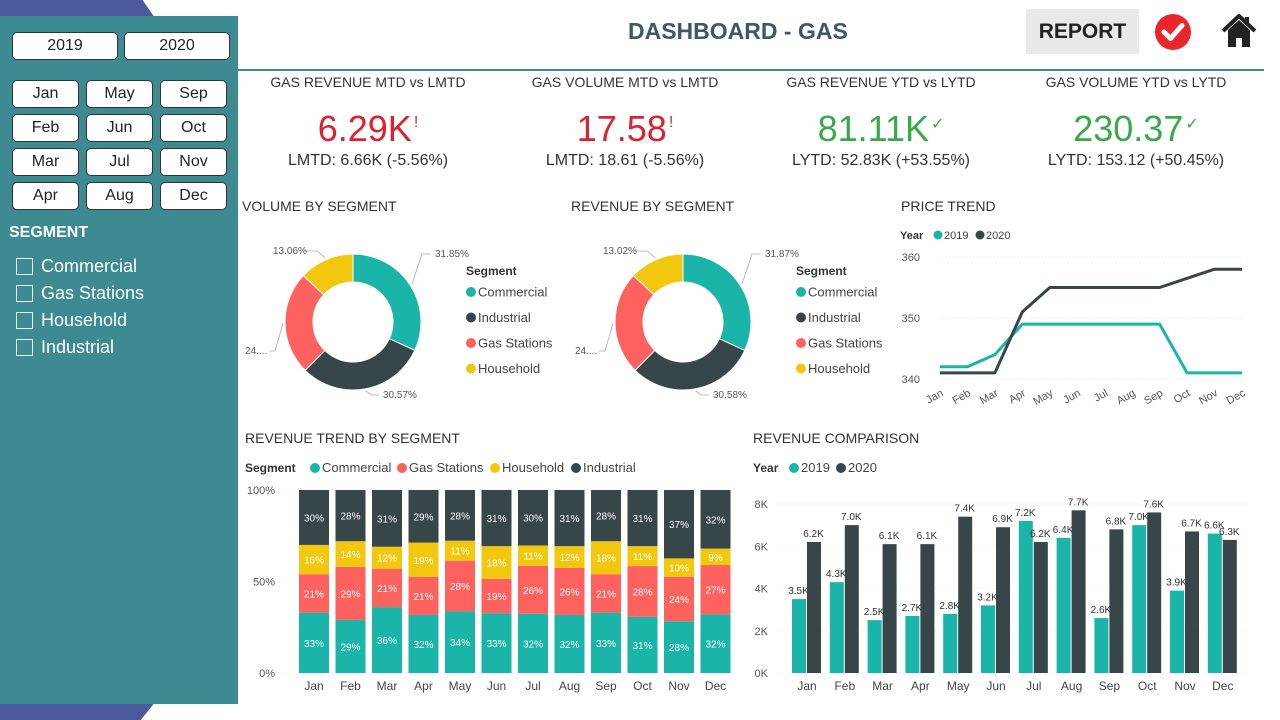 The height and width of the screenshot is (720, 1280). What do you see at coordinates (987, 597) in the screenshot?
I see `bar-data-label: 3.2K` at bounding box center [987, 597].